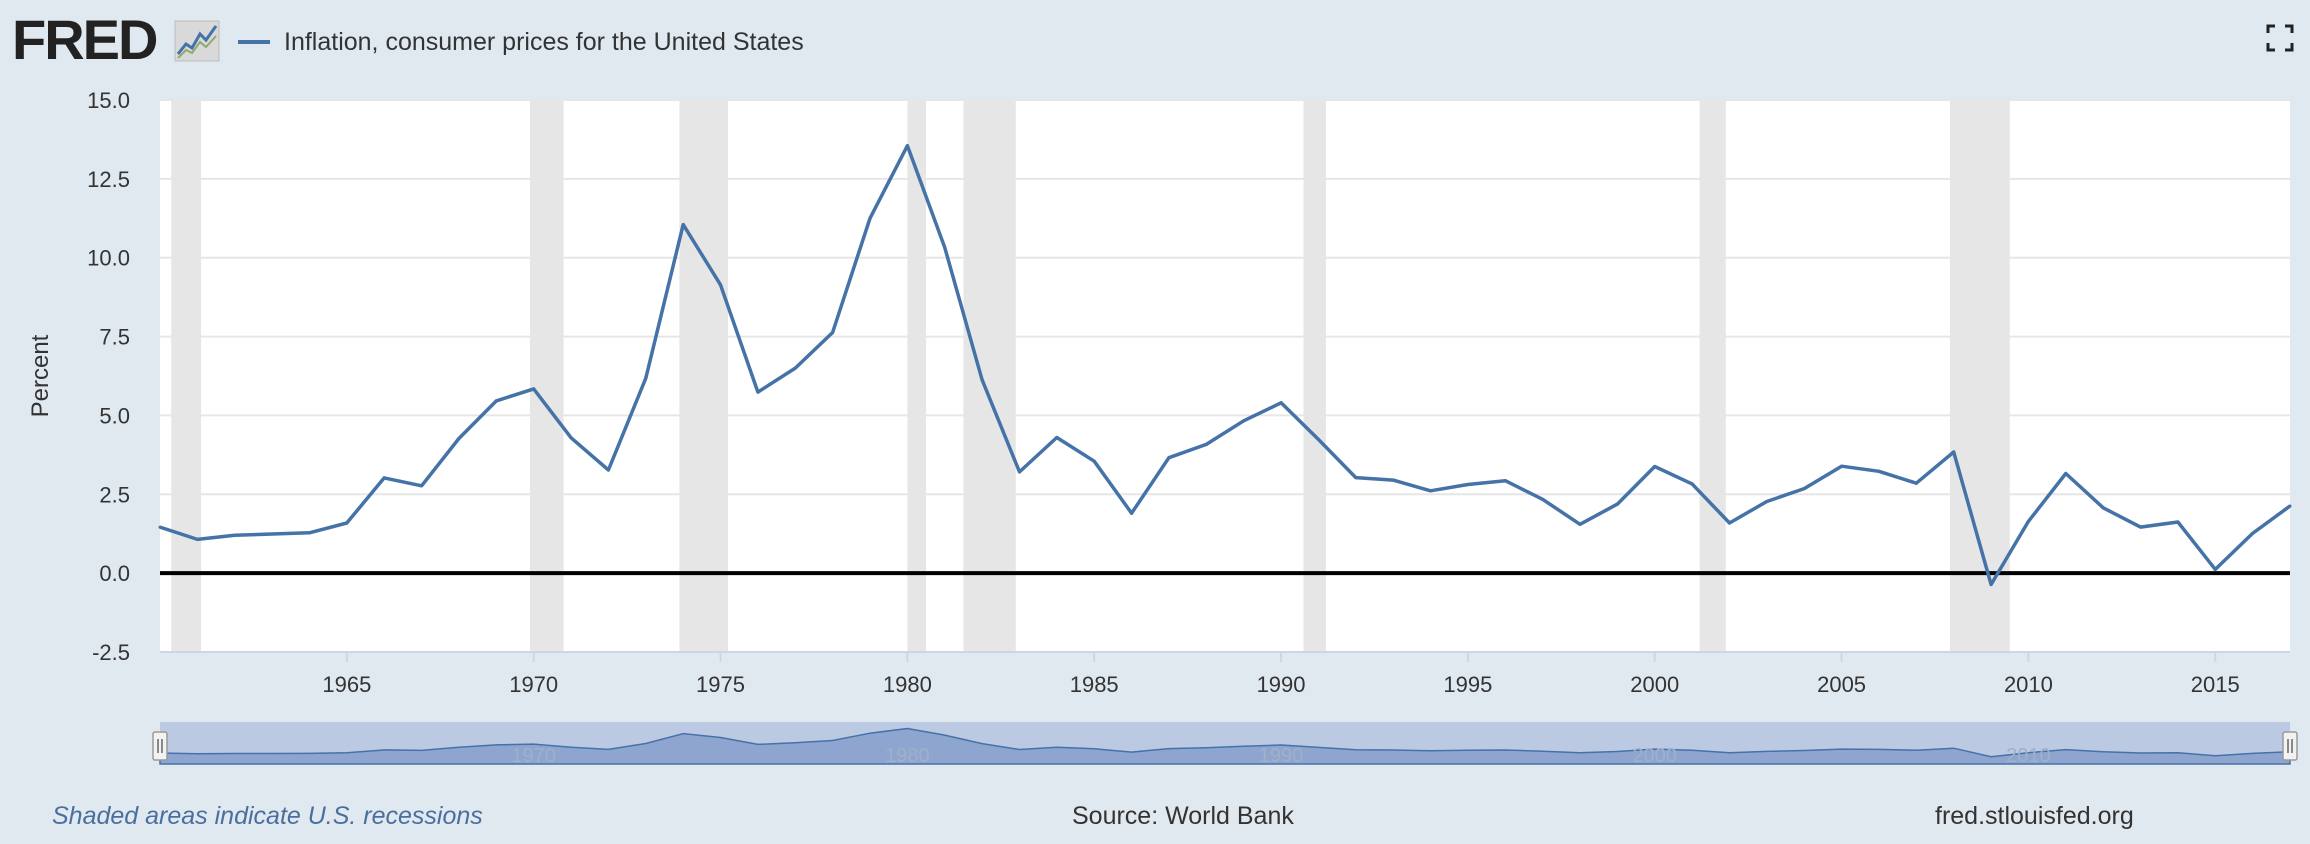 The image size is (2310, 844). I want to click on x-tick-label: 1975, so click(720, 684).